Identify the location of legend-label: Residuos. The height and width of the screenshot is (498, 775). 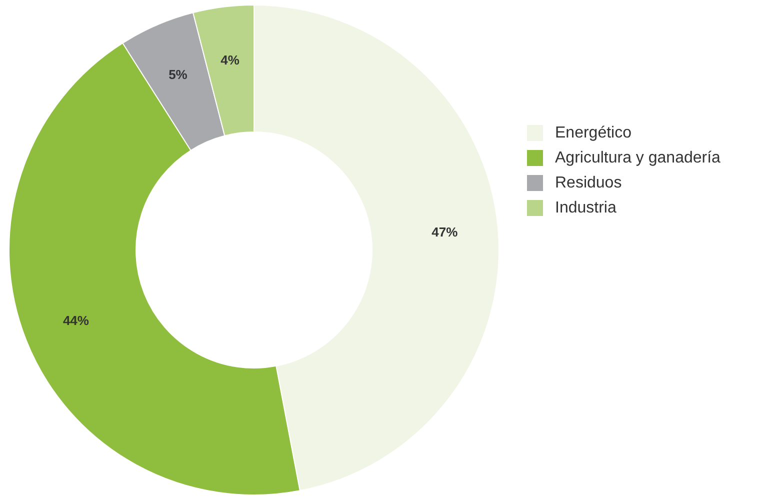
(588, 183).